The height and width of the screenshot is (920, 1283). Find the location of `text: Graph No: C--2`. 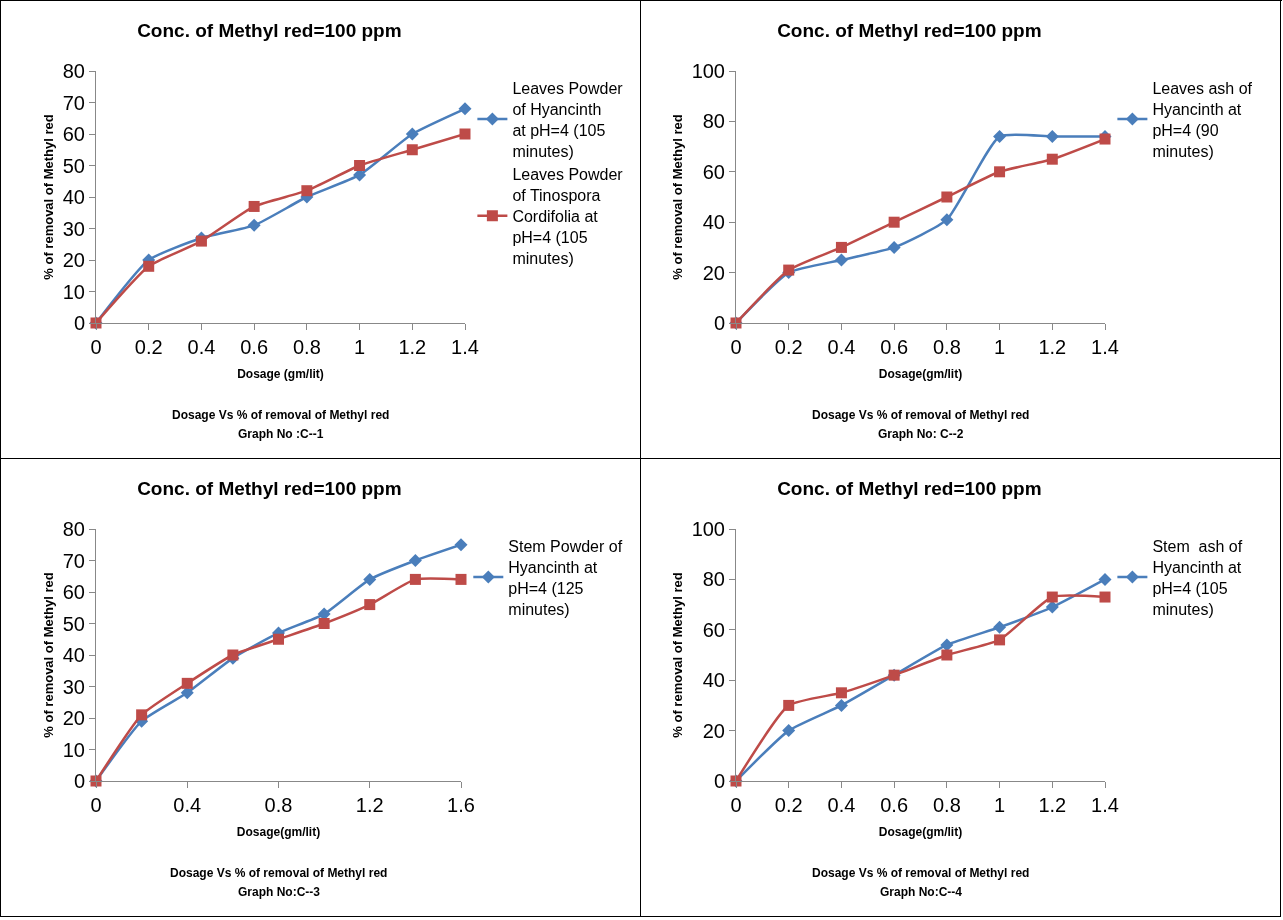

text: Graph No: C--2 is located at coordinates (921, 434).